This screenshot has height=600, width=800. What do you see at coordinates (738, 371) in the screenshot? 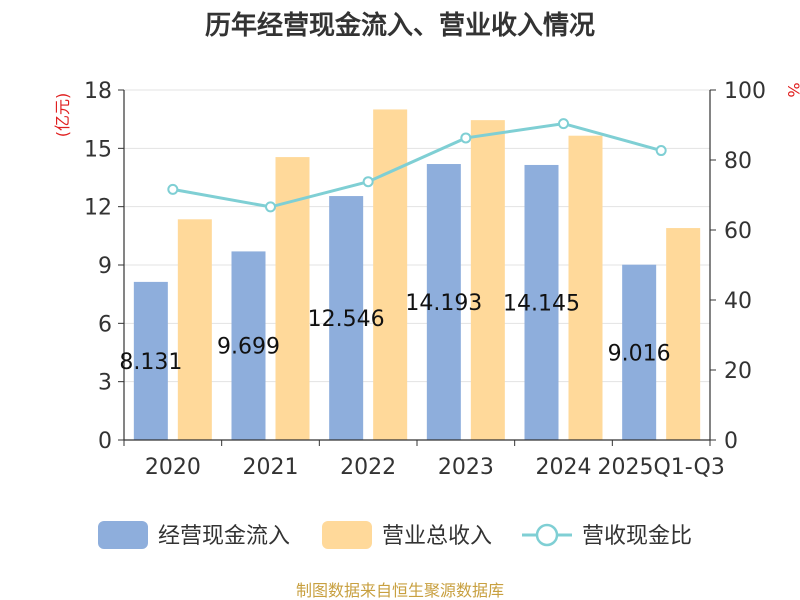
I see `y-right-tick-label: 20` at bounding box center [738, 371].